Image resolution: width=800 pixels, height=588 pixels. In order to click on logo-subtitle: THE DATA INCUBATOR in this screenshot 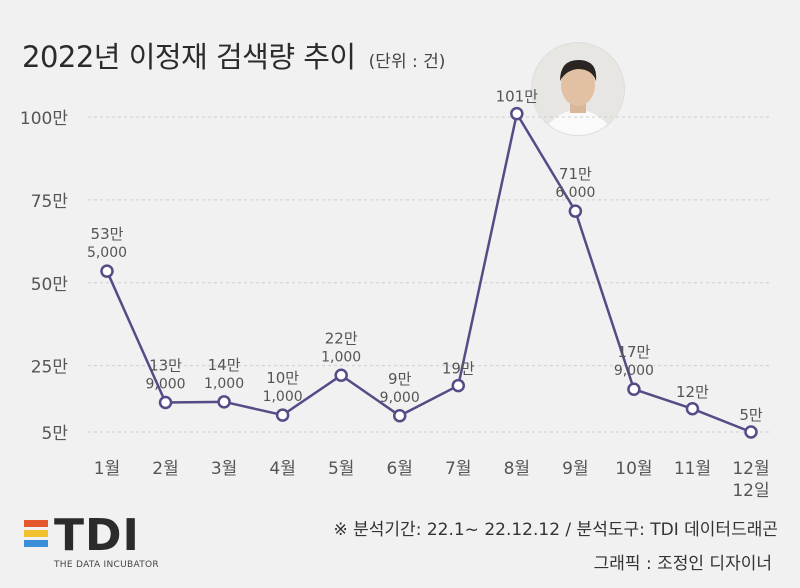, I will do `click(106, 565)`.